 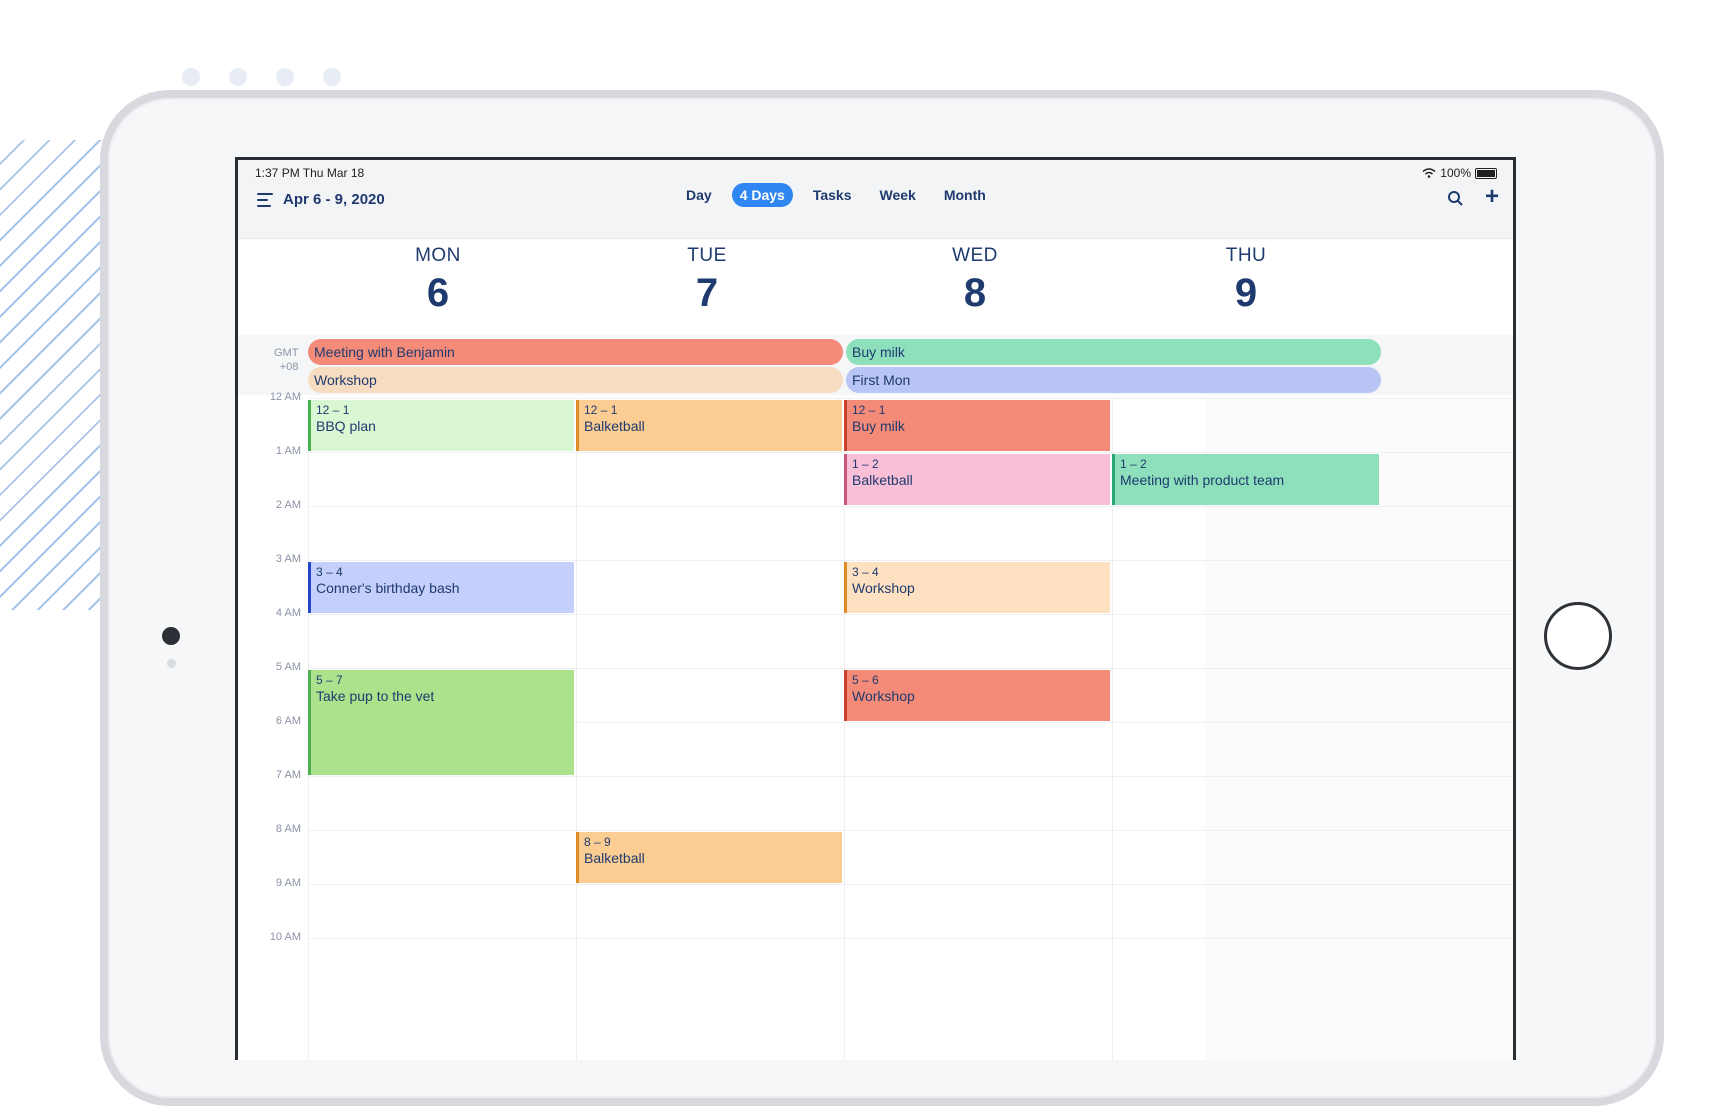 What do you see at coordinates (575, 380) in the screenshot?
I see `all-day-event: Workshop` at bounding box center [575, 380].